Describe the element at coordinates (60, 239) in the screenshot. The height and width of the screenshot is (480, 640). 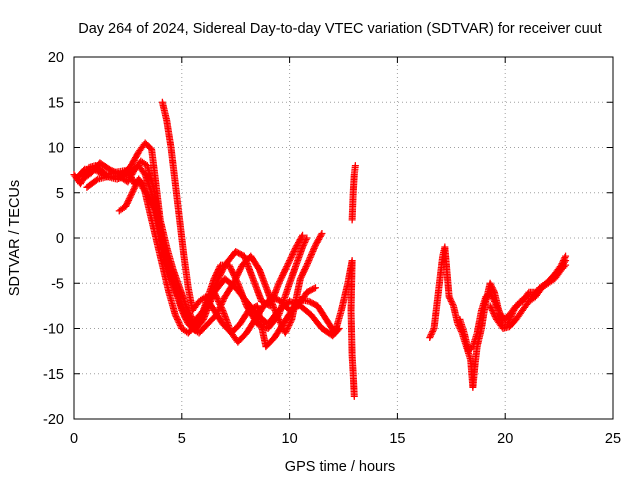
I see `y-tick-label: 0` at that location.